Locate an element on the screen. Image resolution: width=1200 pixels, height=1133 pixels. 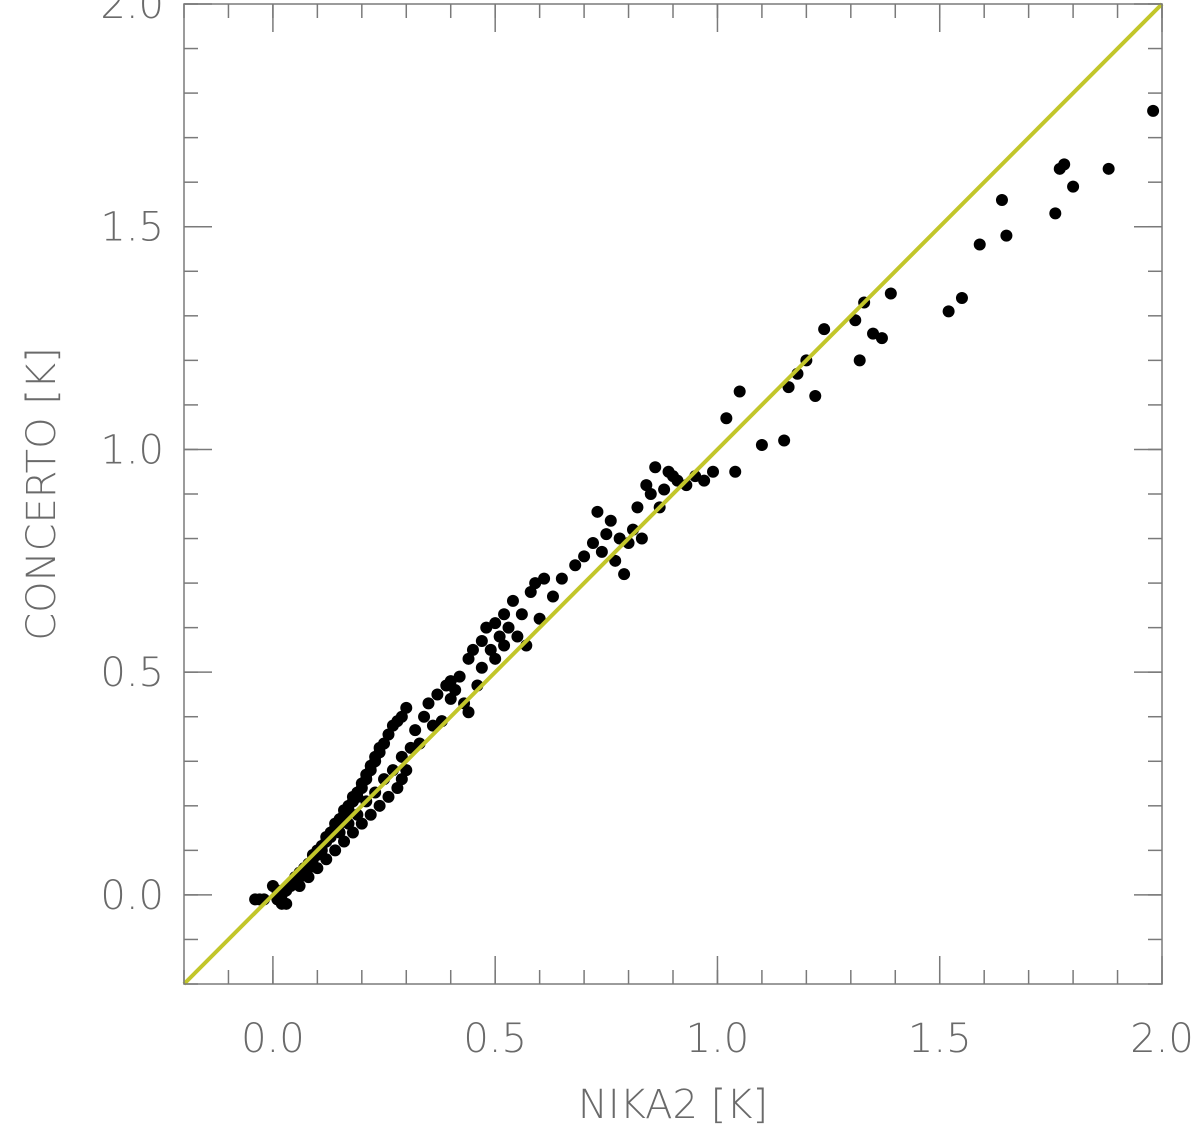
y-tick-label: 2.0 is located at coordinates (132, 14).